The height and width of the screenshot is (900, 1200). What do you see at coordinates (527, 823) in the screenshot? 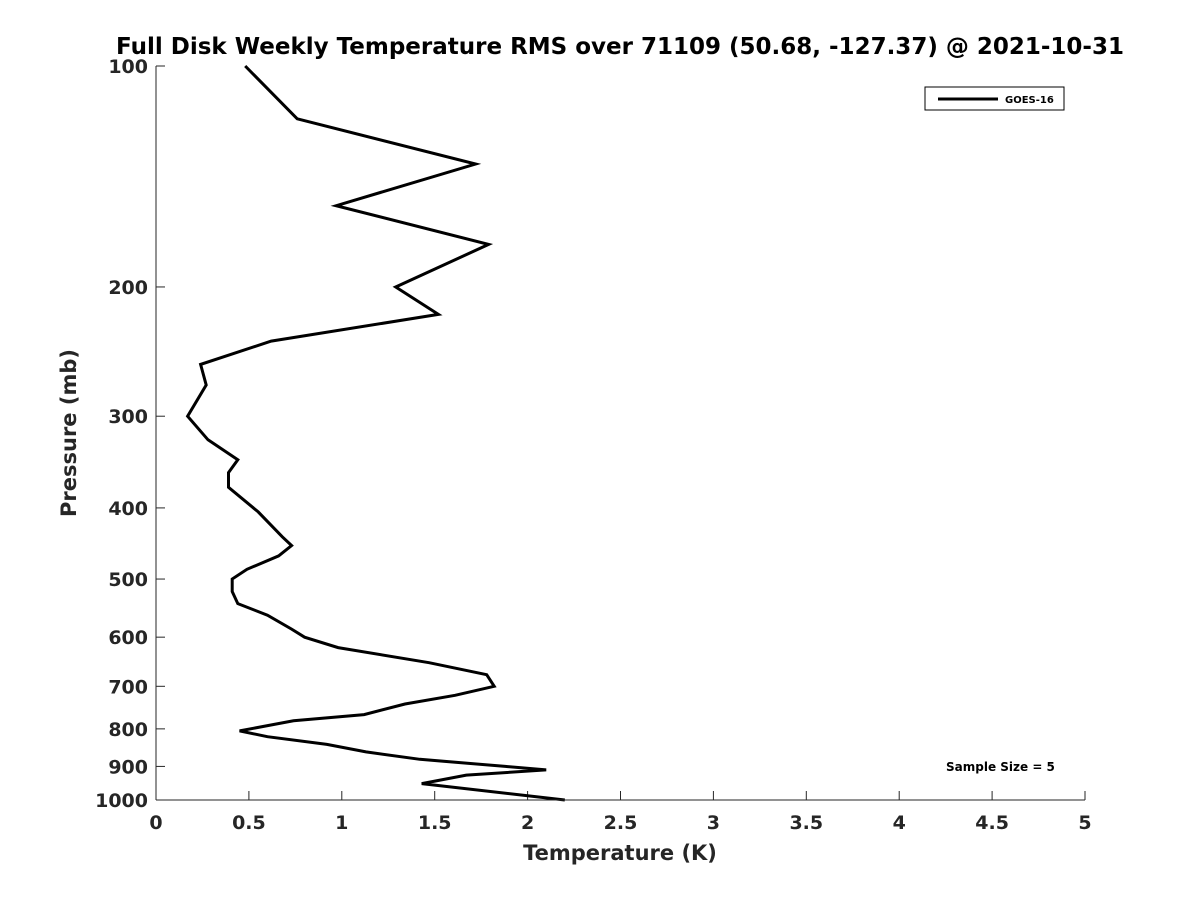
I see `x-tick-label: 2` at bounding box center [527, 823].